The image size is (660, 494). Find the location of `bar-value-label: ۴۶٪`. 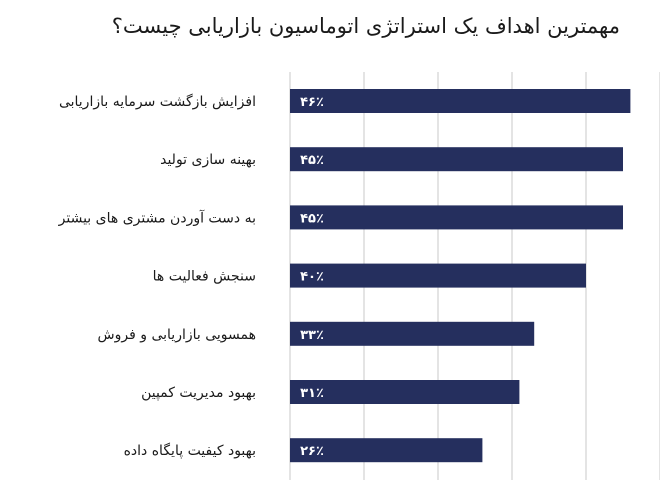

bar-value-label: ۴۶٪ is located at coordinates (312, 102).